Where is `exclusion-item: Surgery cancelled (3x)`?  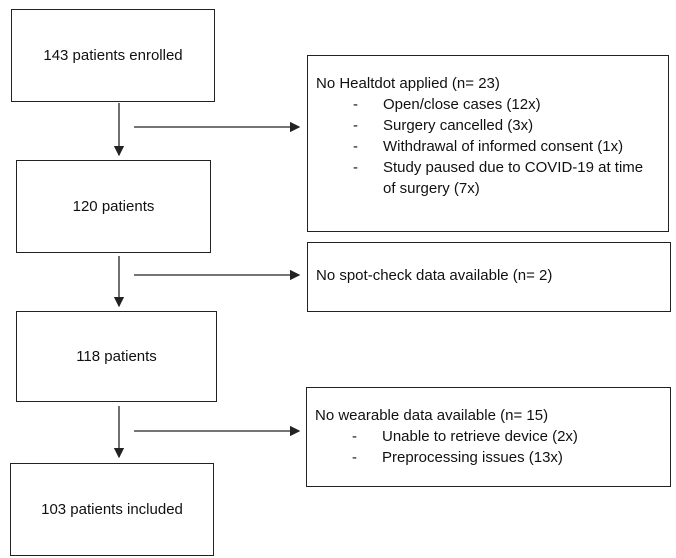
exclusion-item: Surgery cancelled (3x) is located at coordinates (505, 125).